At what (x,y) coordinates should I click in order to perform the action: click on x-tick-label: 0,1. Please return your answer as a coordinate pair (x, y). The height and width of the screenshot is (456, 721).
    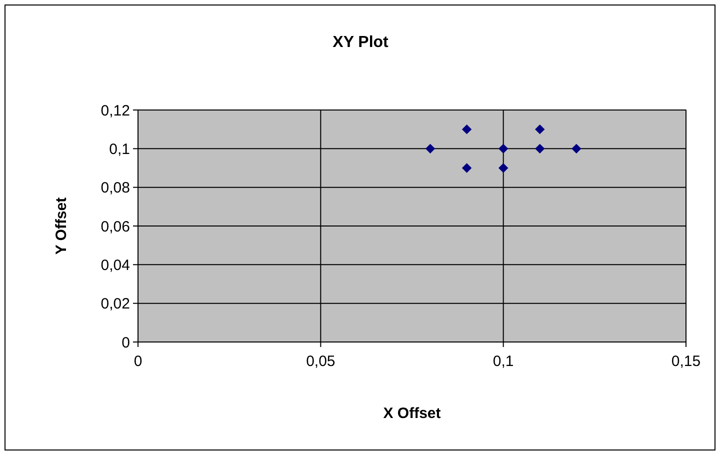
    Looking at the image, I should click on (503, 361).